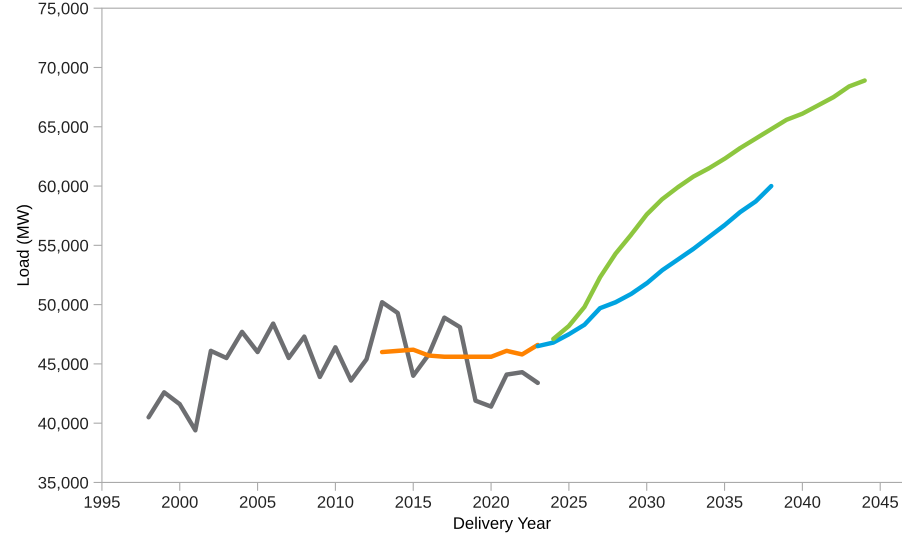 Image resolution: width=902 pixels, height=547 pixels. What do you see at coordinates (802, 502) in the screenshot?
I see `x-tick-label: 2040` at bounding box center [802, 502].